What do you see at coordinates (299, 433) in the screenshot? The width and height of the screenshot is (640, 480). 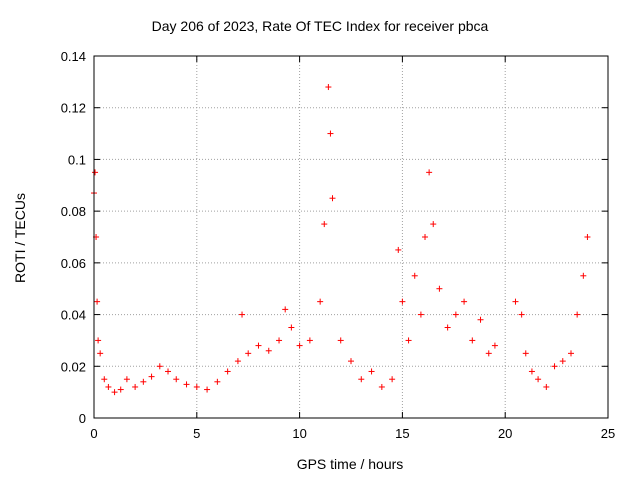 I see `x-tick-label: 10` at bounding box center [299, 433].